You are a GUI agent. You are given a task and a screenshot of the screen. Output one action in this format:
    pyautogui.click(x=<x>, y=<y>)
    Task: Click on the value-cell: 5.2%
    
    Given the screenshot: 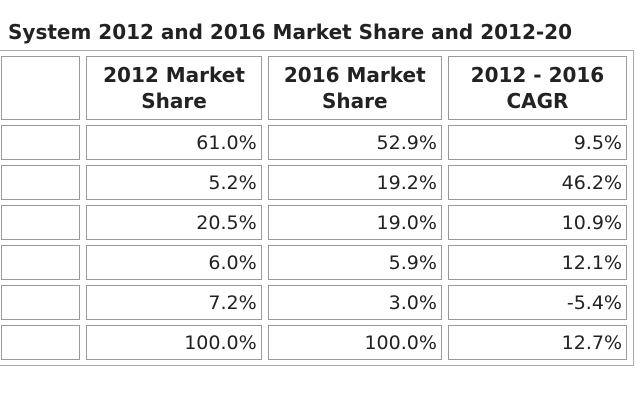 What is the action you would take?
    pyautogui.click(x=174, y=182)
    